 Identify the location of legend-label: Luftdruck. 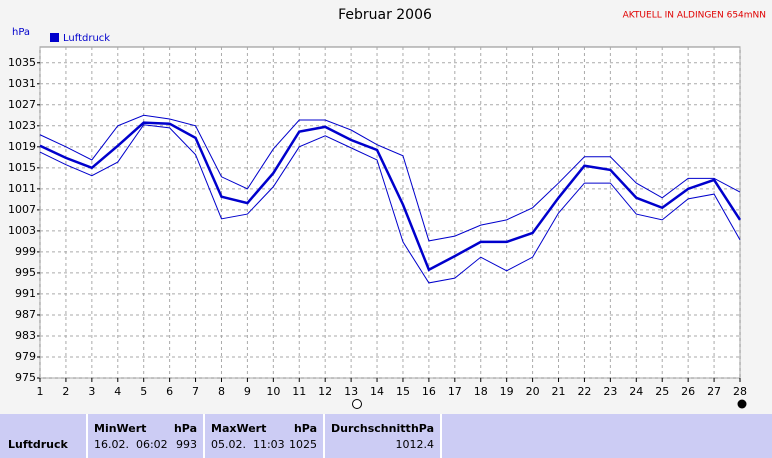
(86, 38).